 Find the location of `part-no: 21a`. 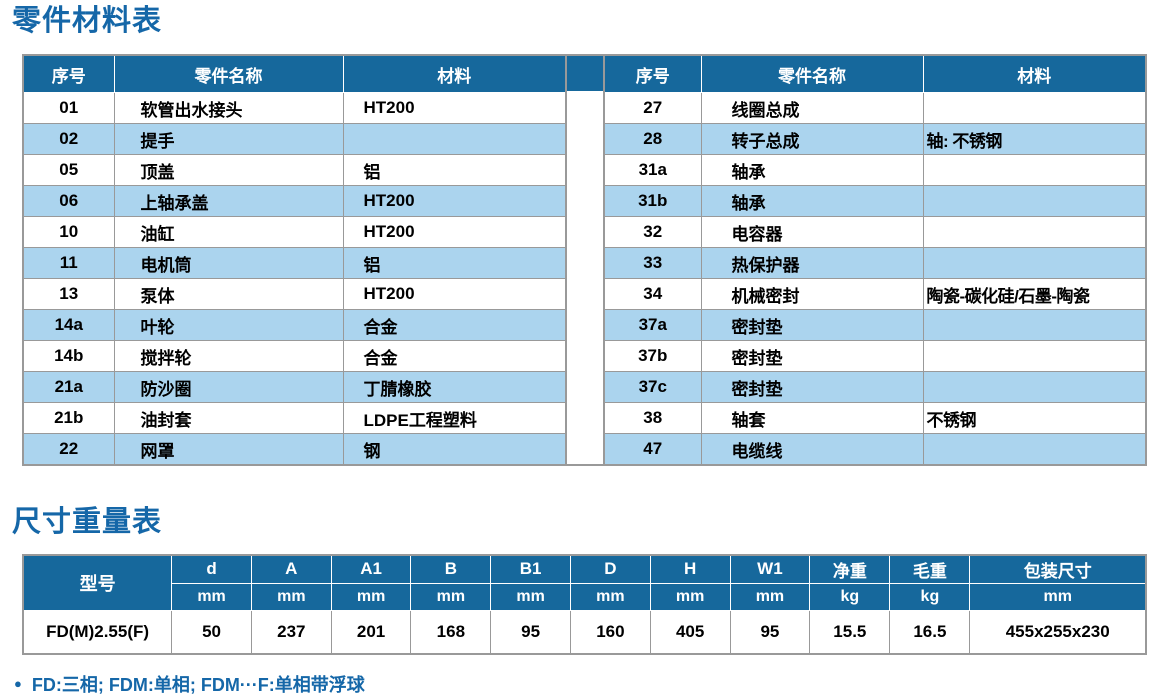

part-no: 21a is located at coordinates (68, 387).